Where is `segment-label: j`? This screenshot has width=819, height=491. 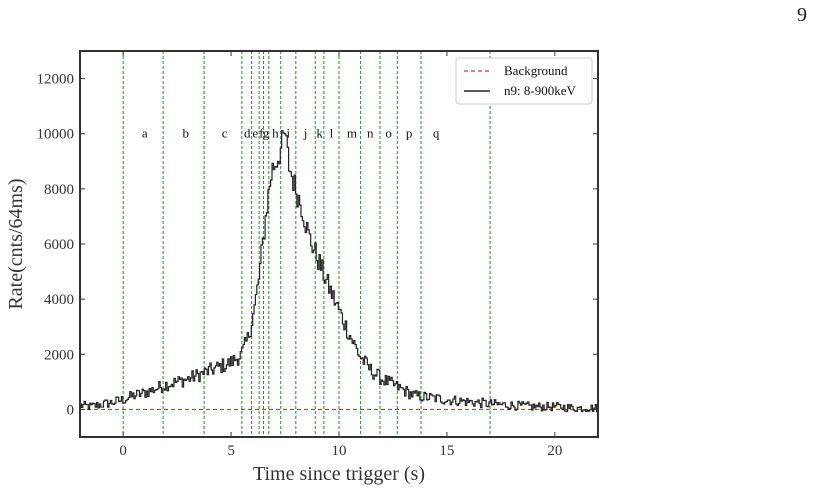
segment-label: j is located at coordinates (305, 133).